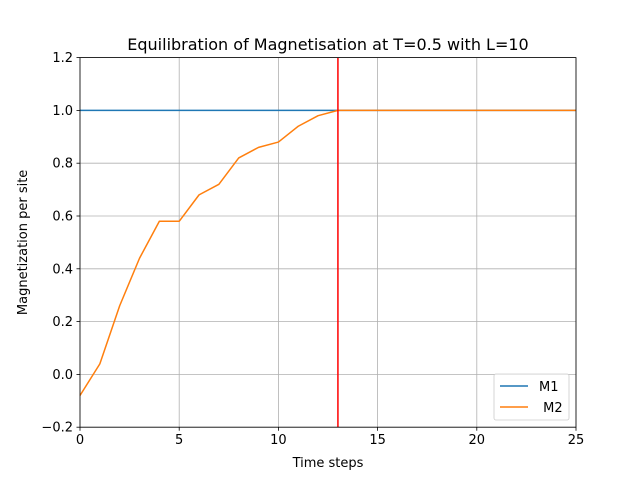 This screenshot has width=640, height=480. Describe the element at coordinates (62, 164) in the screenshot. I see `y-tick-label: 0.8` at that location.